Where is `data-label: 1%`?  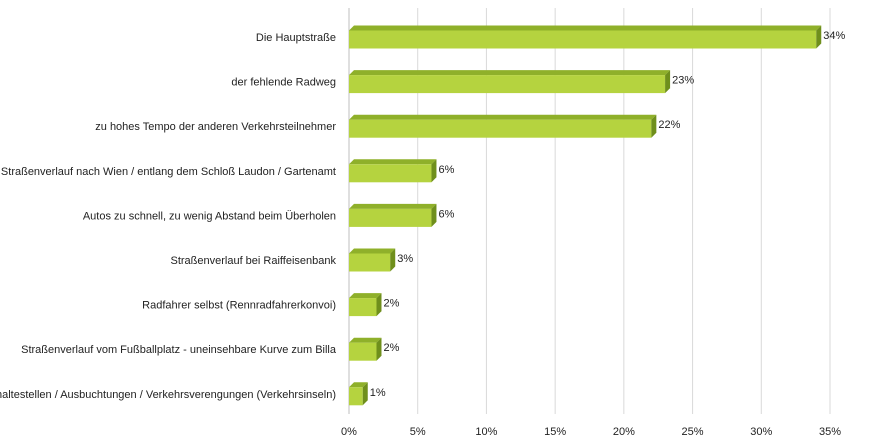 data-label: 1% is located at coordinates (378, 393).